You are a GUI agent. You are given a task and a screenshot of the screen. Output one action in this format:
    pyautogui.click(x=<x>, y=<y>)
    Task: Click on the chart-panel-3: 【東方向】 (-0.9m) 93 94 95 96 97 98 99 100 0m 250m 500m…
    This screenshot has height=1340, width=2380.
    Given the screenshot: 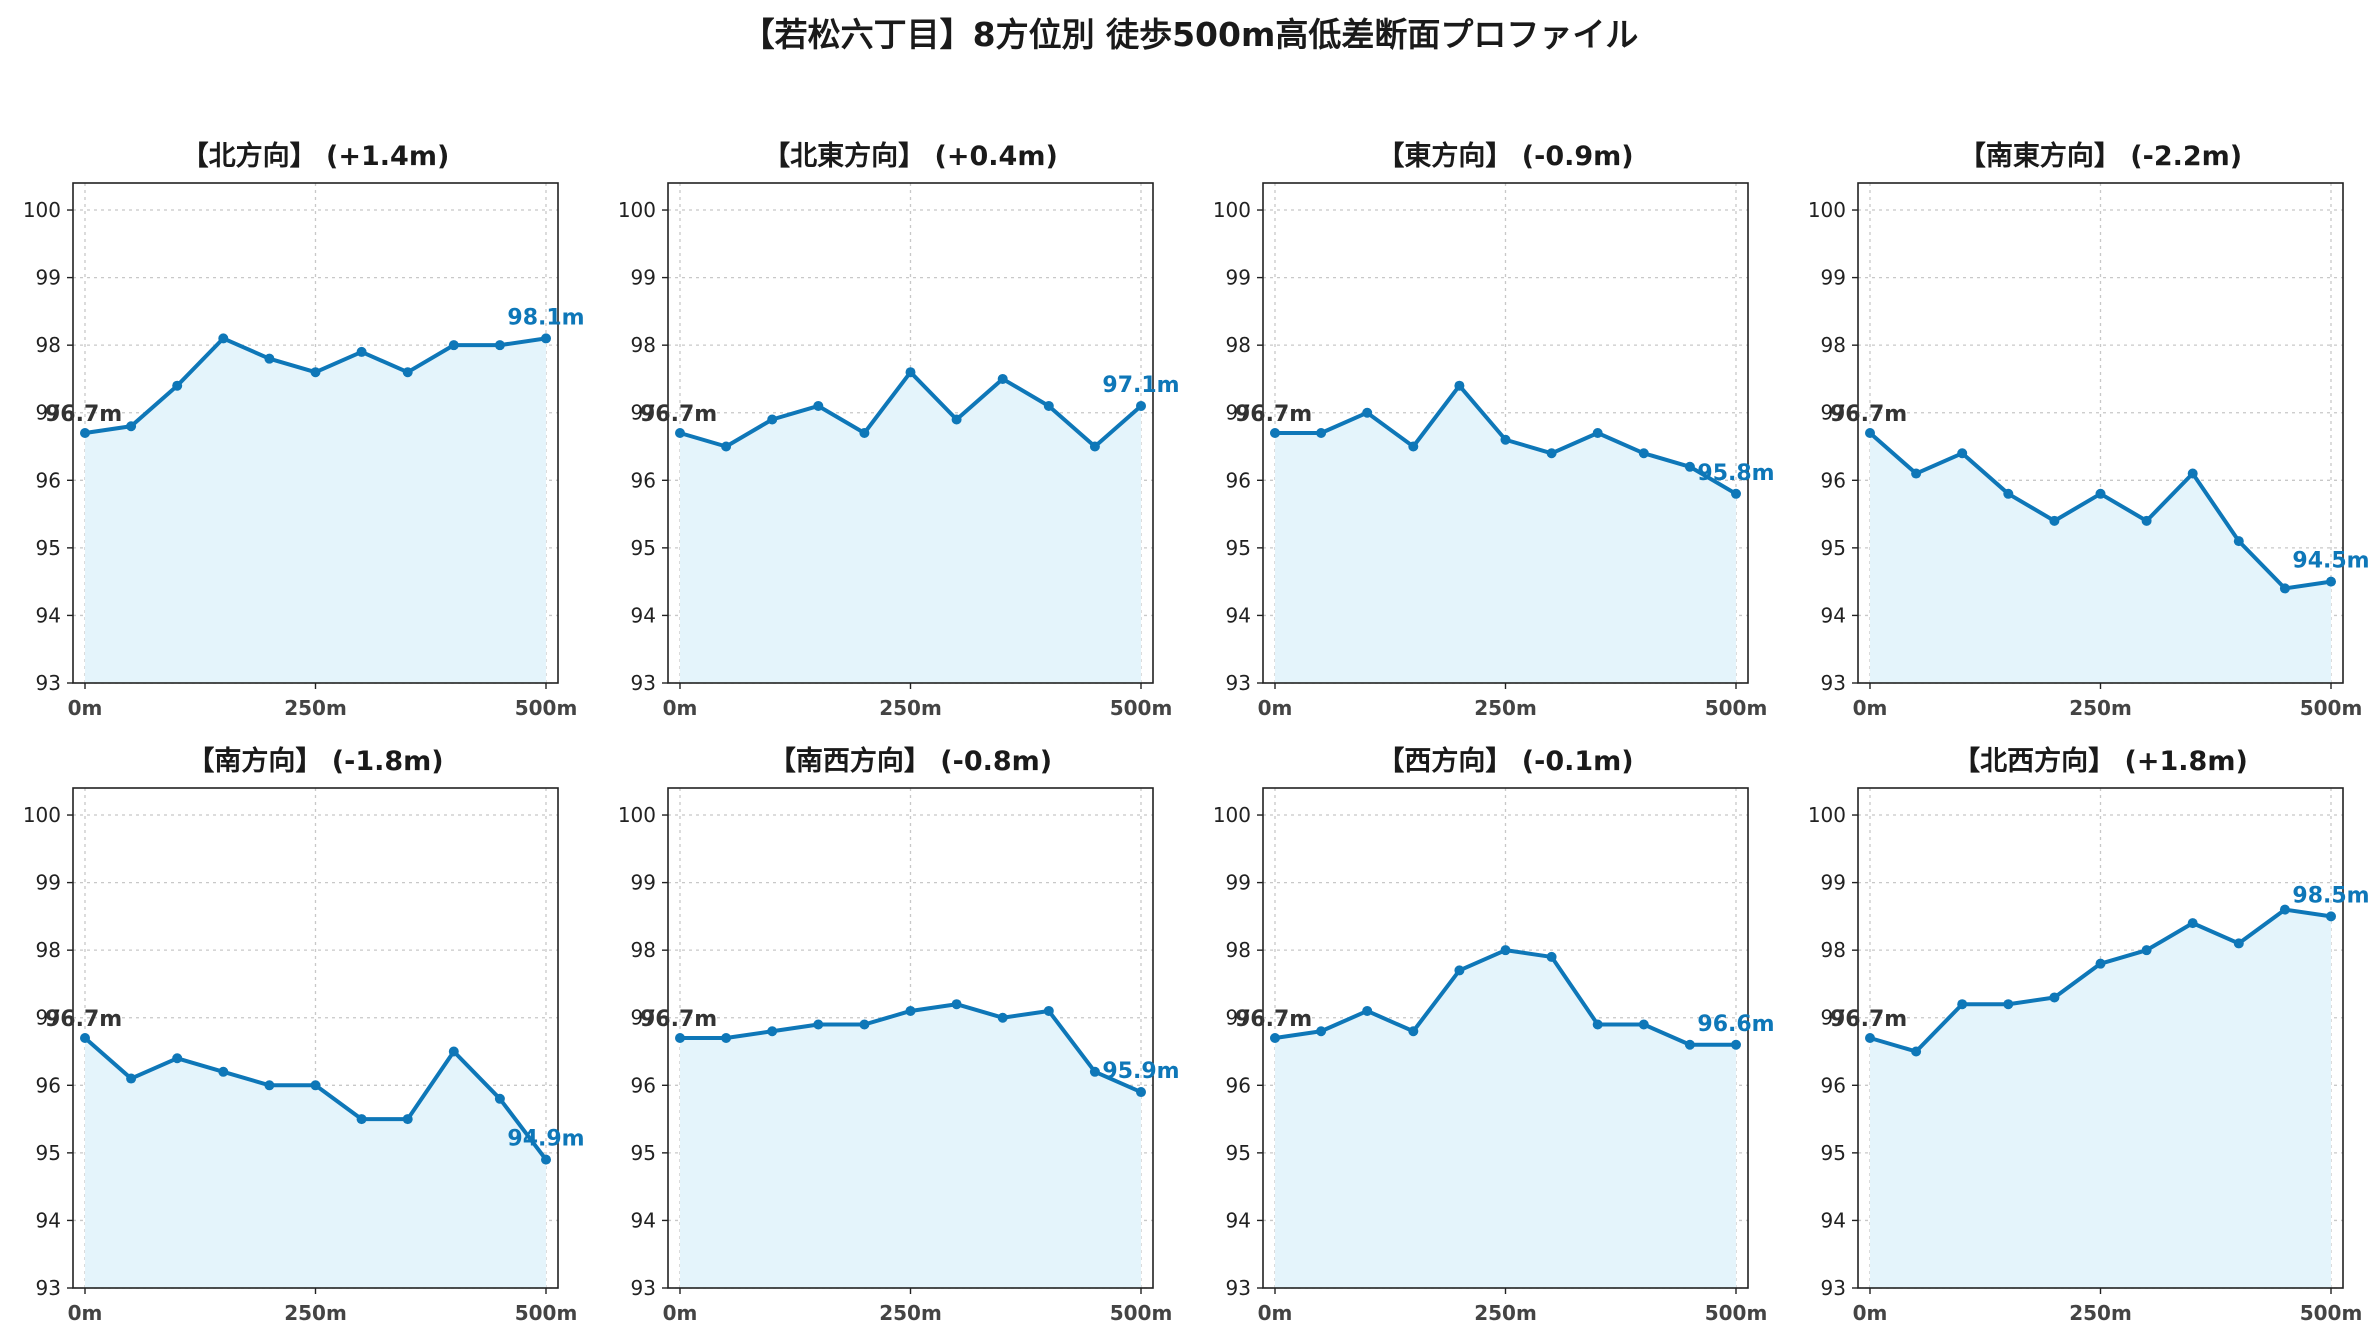 What is the action you would take?
    pyautogui.click(x=1494, y=430)
    